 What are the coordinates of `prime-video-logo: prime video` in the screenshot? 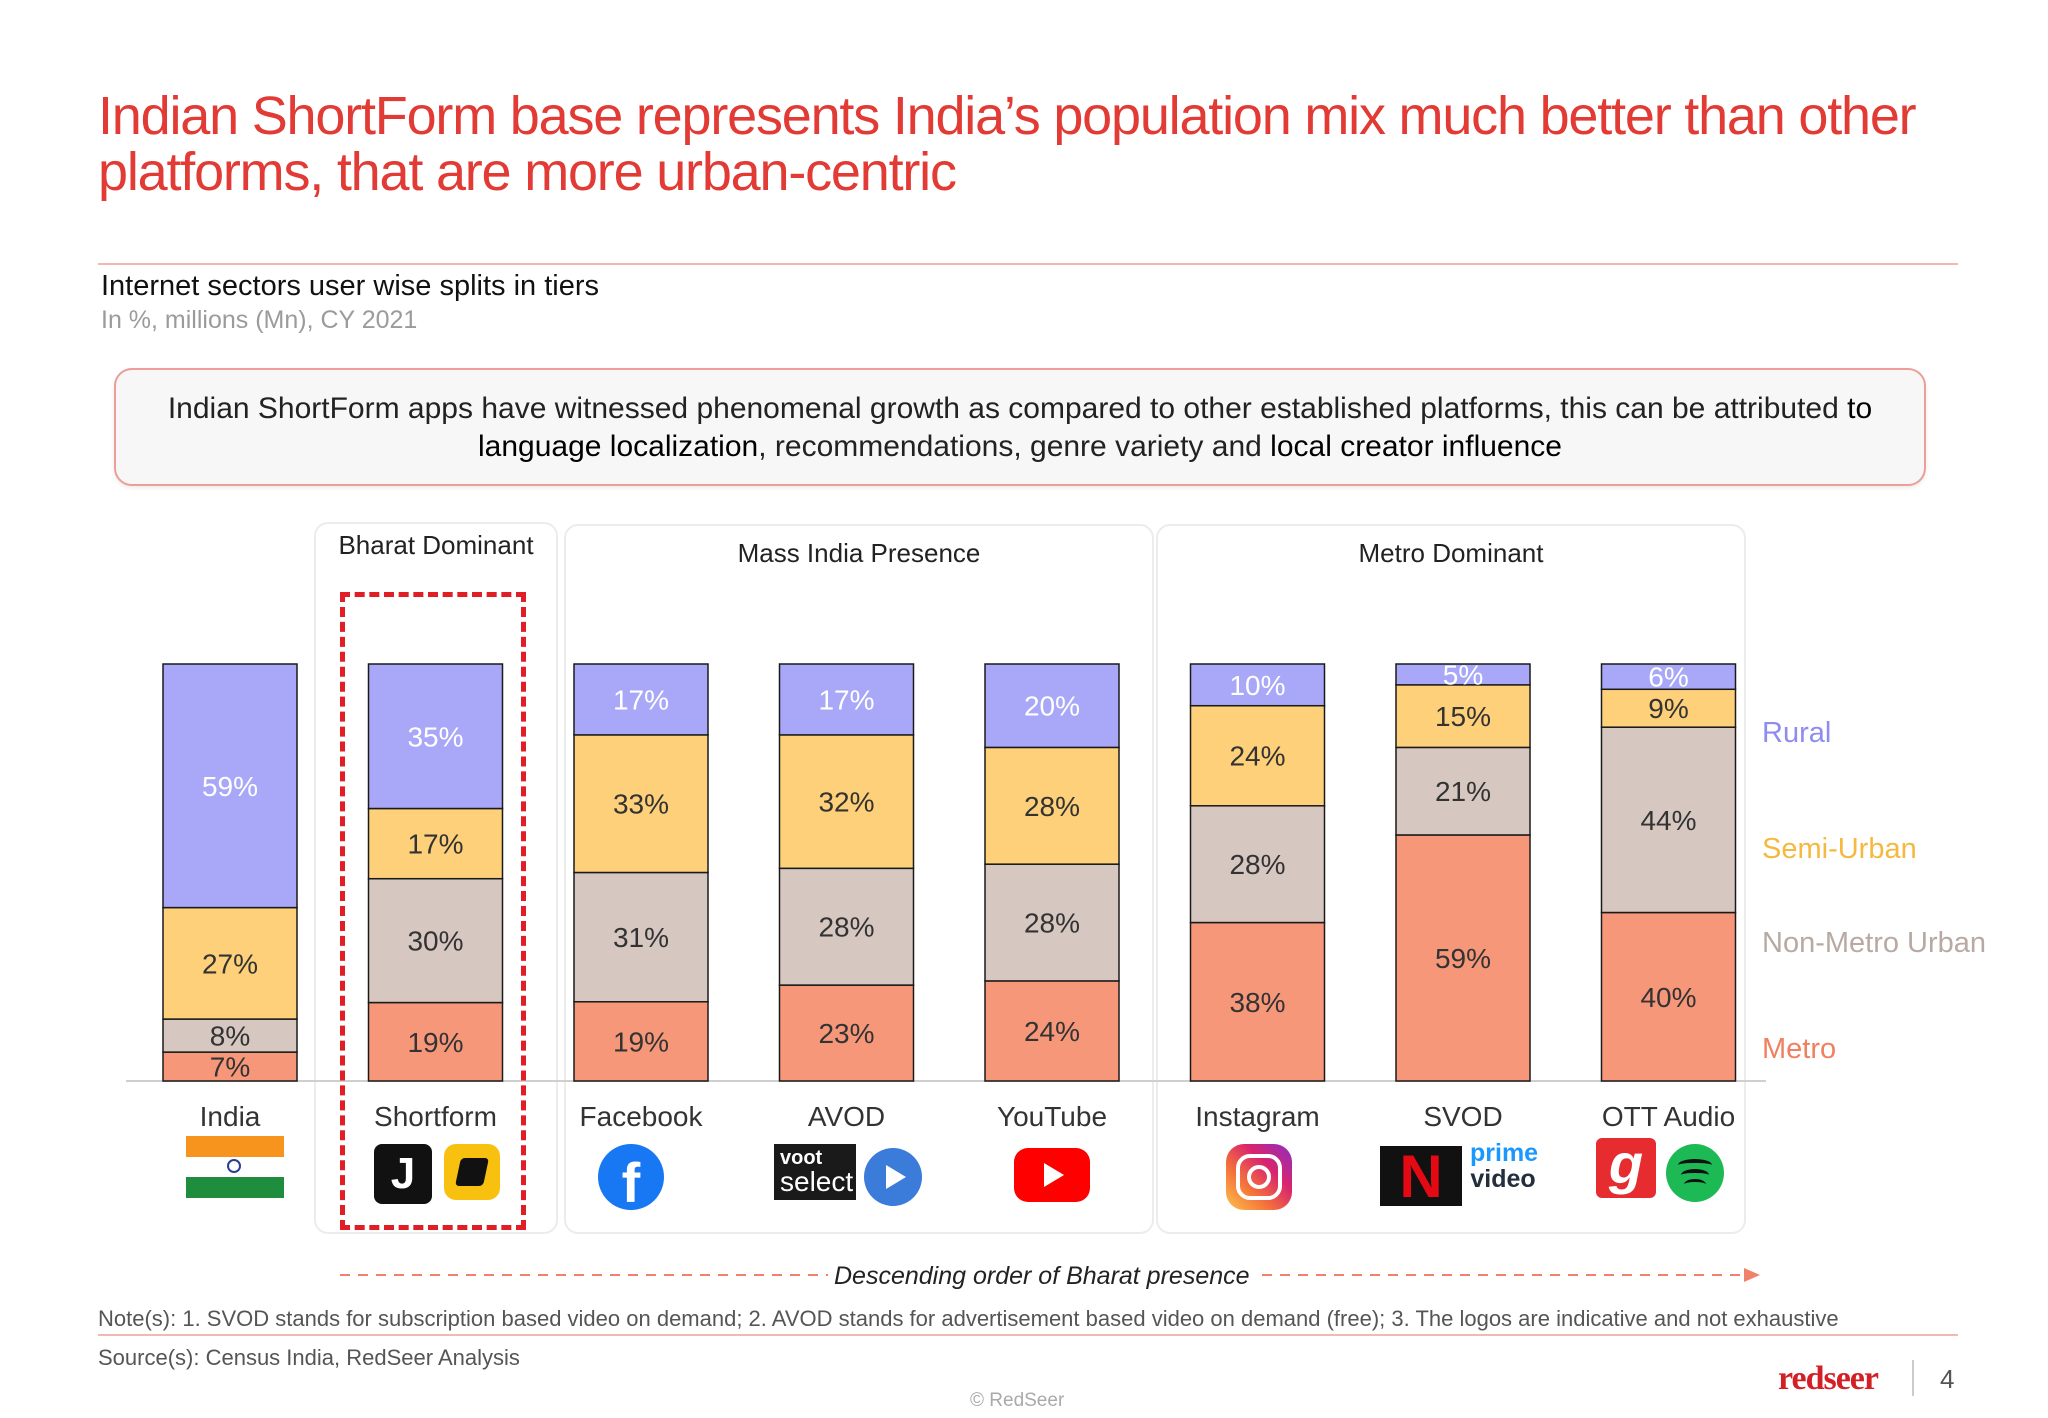 It's located at (1504, 1166).